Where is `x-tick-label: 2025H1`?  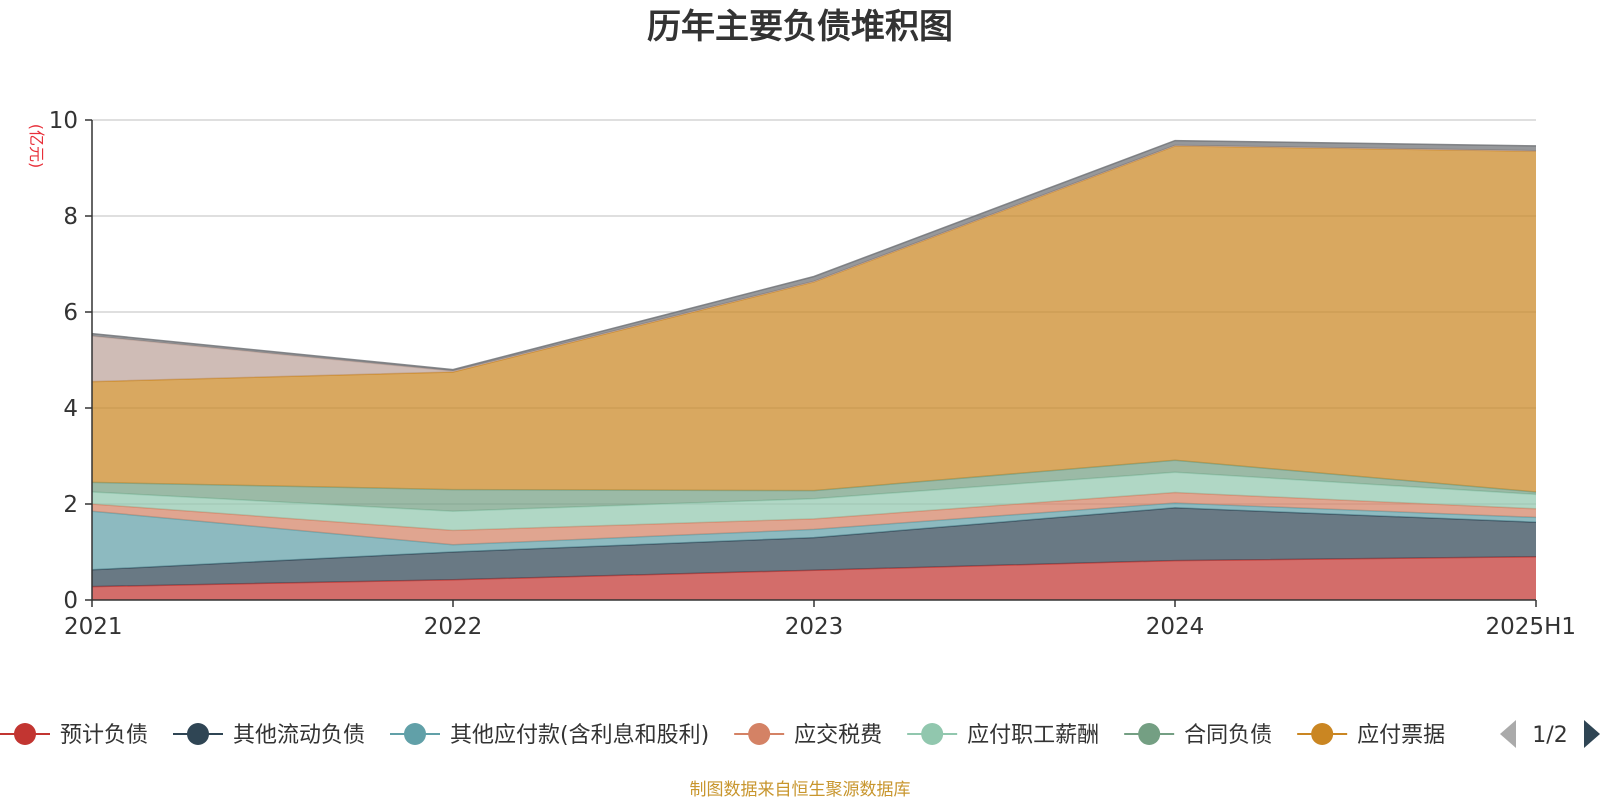 x-tick-label: 2025H1 is located at coordinates (1531, 627).